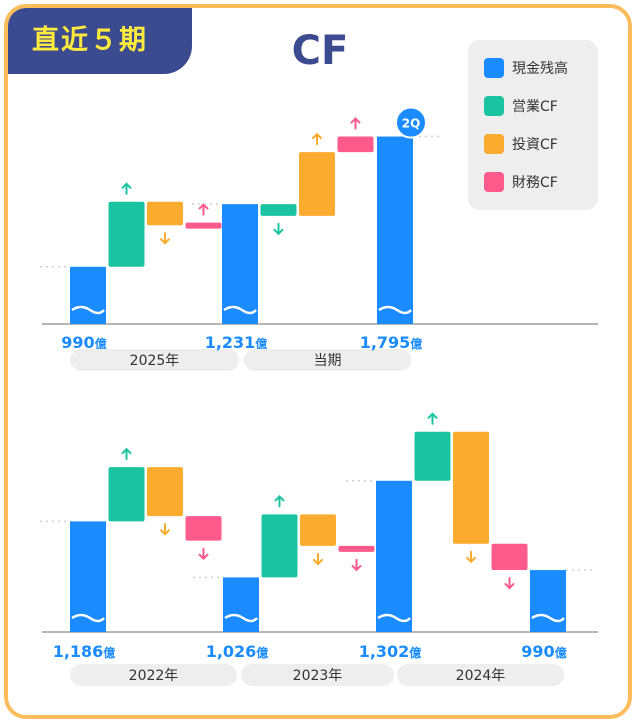  I want to click on cash-value-label: 1,302億, so click(390, 651).